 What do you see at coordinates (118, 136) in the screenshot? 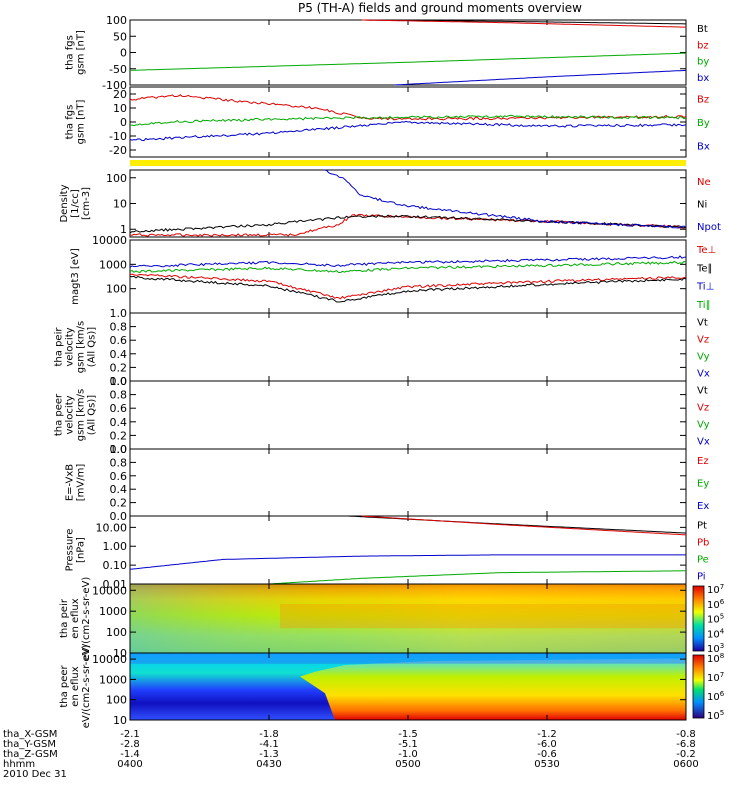
I see `y-tick-label: -10` at bounding box center [118, 136].